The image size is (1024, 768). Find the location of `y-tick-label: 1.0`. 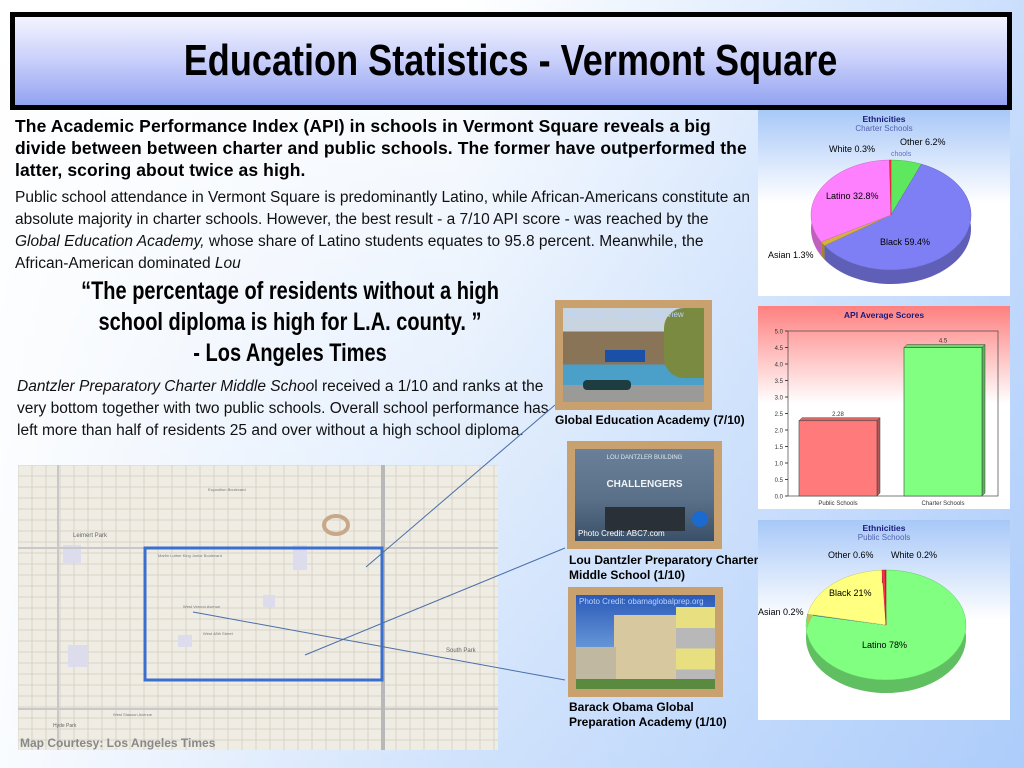

y-tick-label: 1.0 is located at coordinates (779, 465).